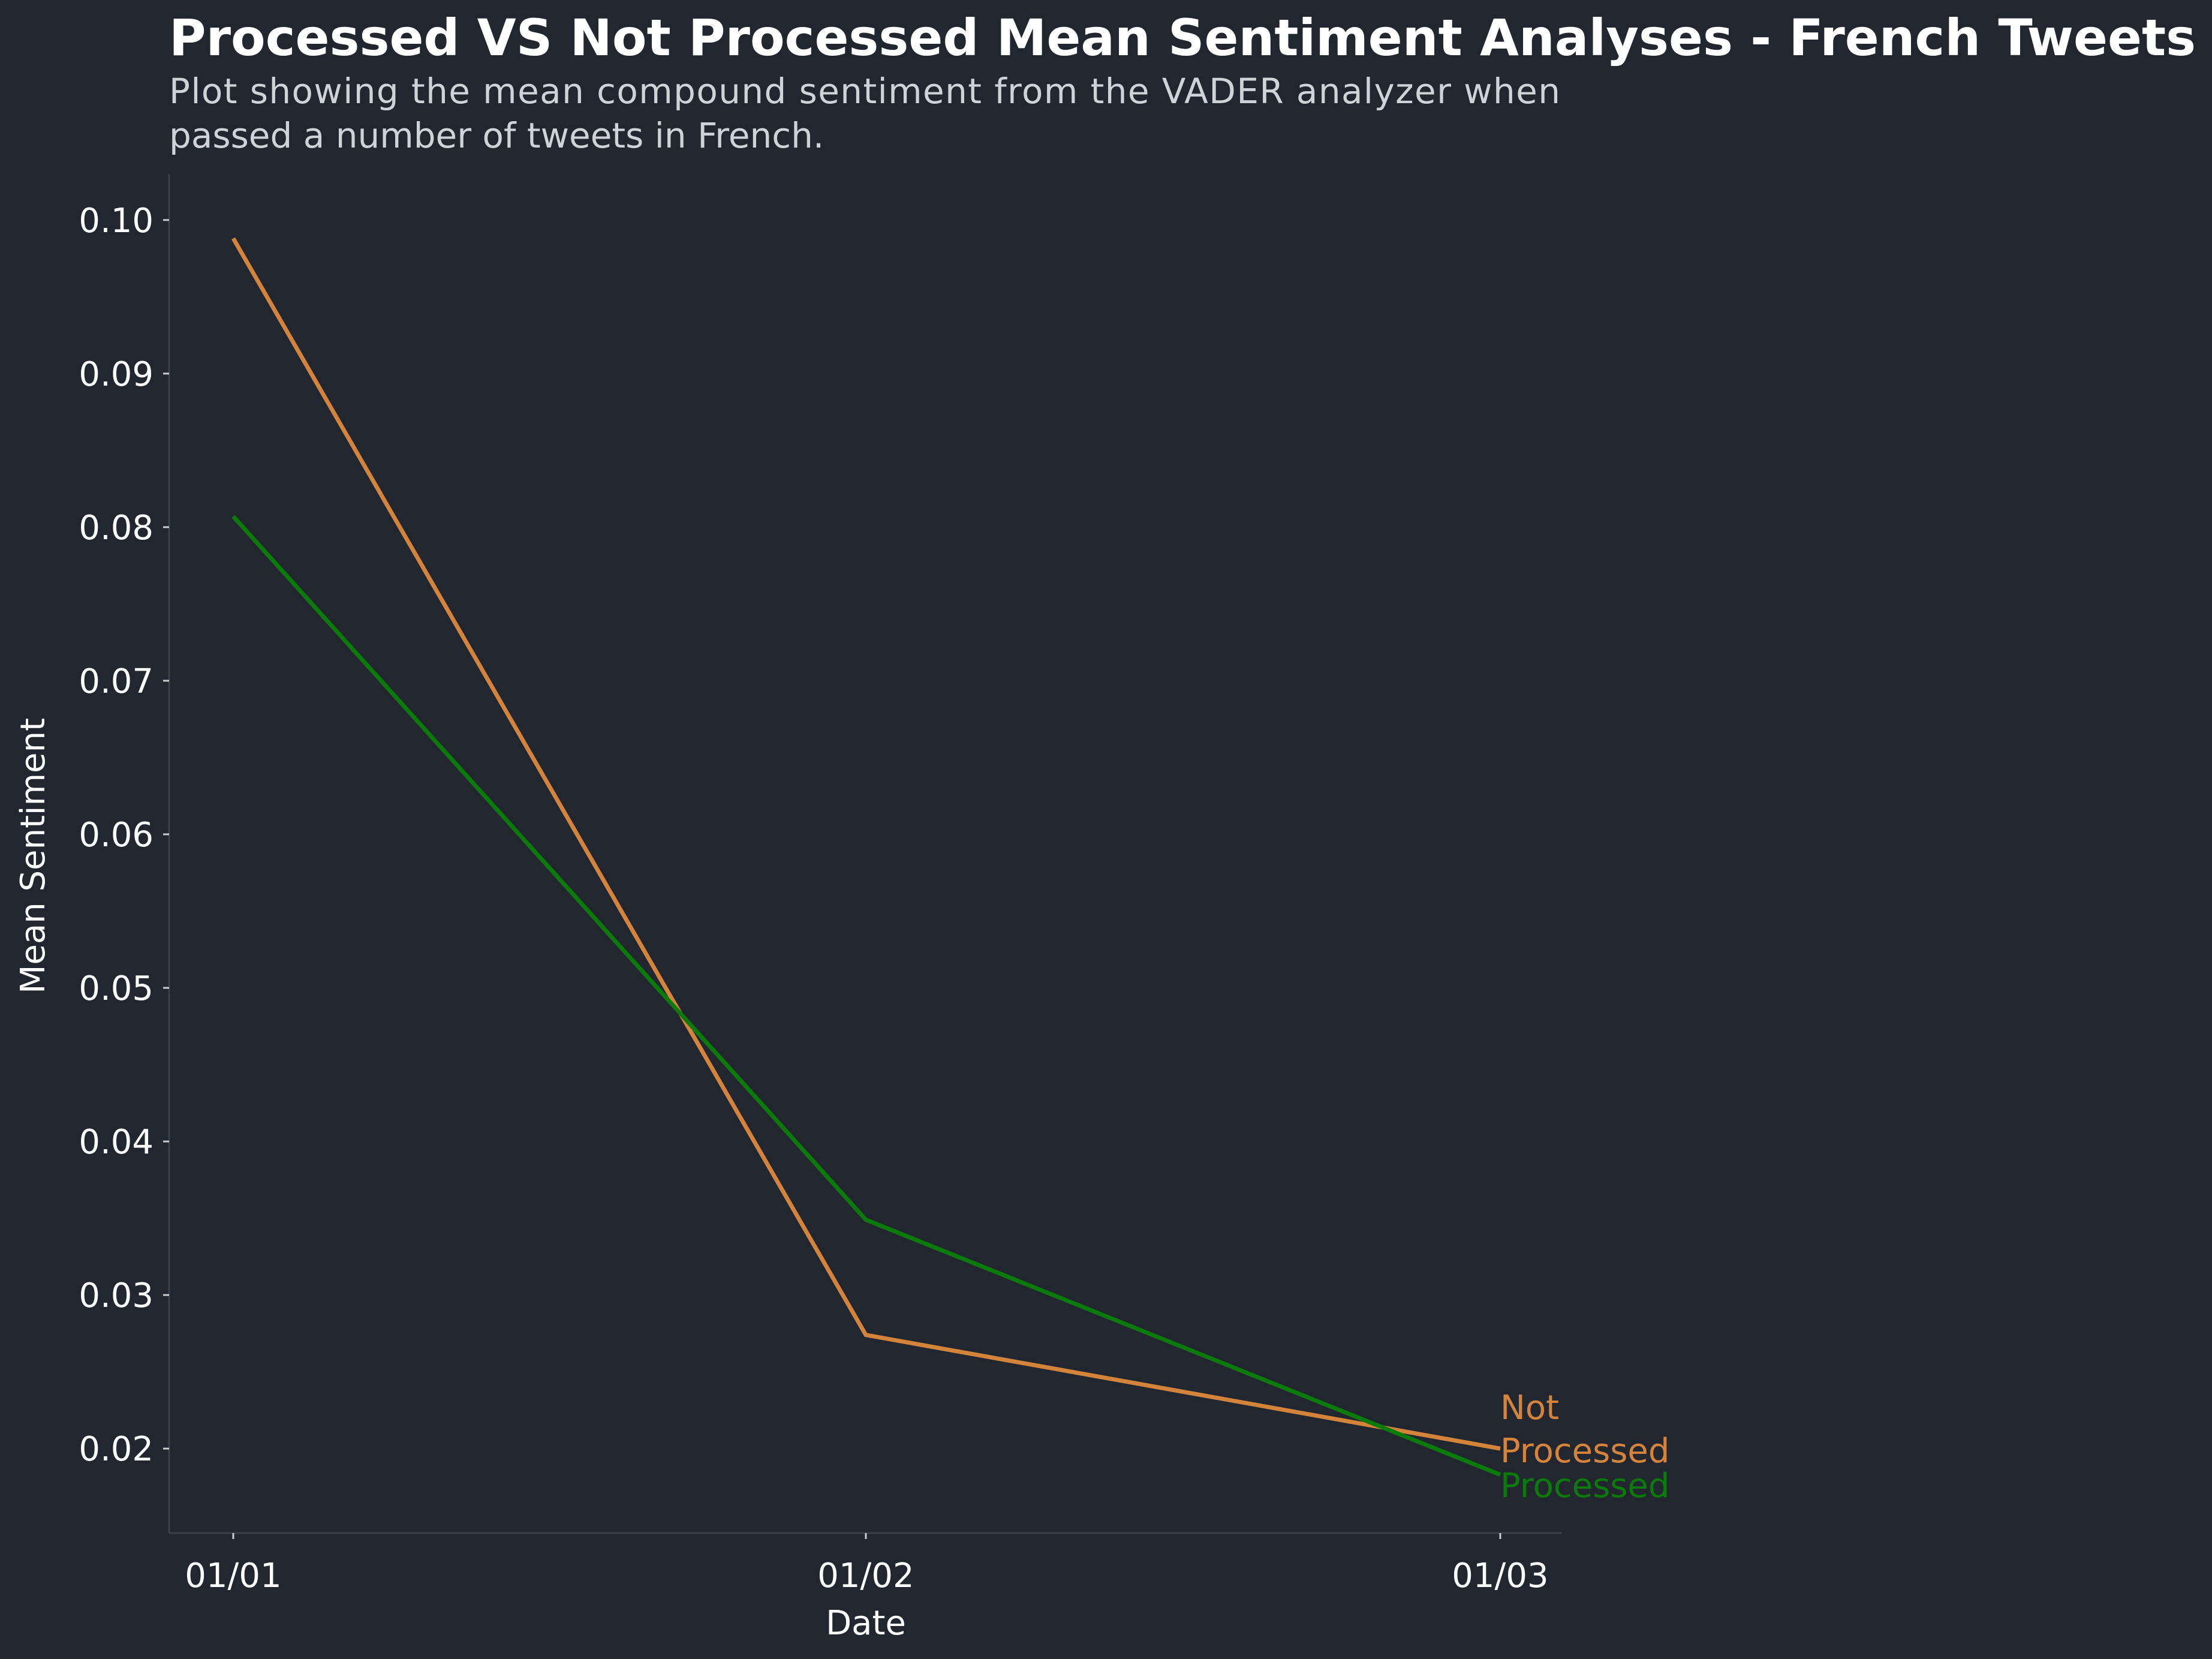 The width and height of the screenshot is (2212, 1659). Describe the element at coordinates (116, 1449) in the screenshot. I see `y-tick-label: 0.02` at that location.